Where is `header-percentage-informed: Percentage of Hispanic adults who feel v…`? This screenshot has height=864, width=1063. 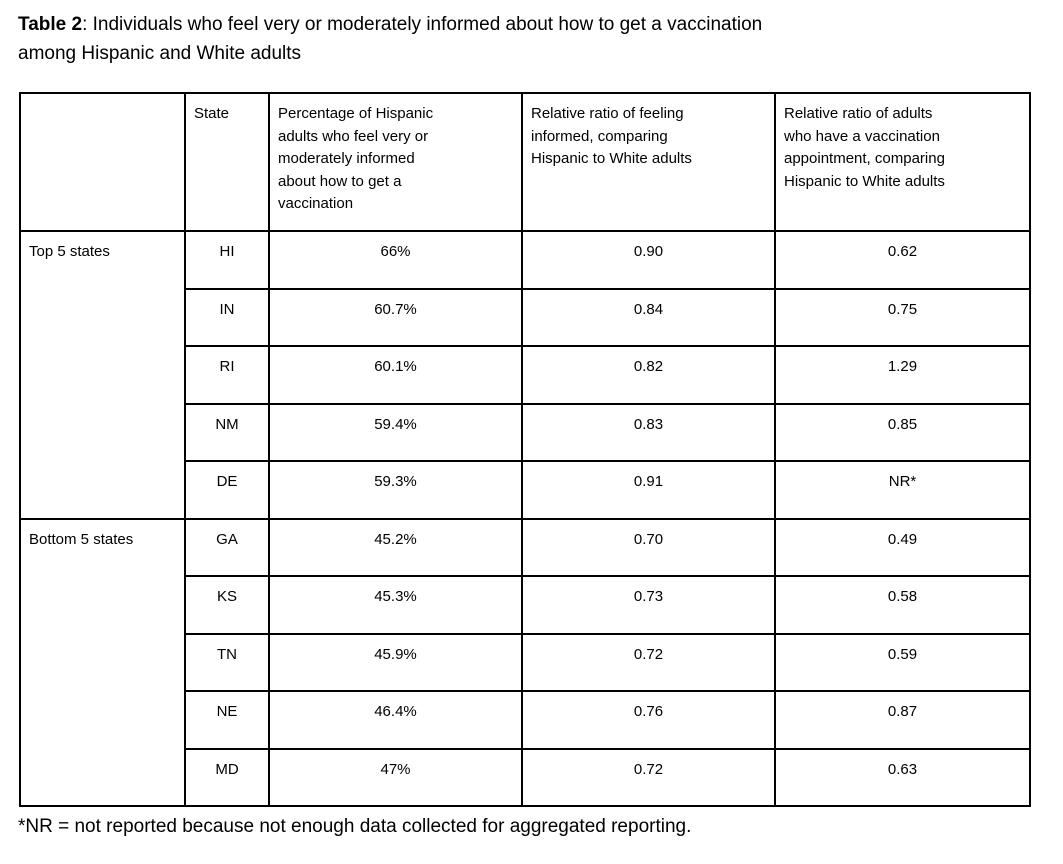
header-percentage-informed: Percentage of Hispanic adults who feel v… is located at coordinates (395, 162).